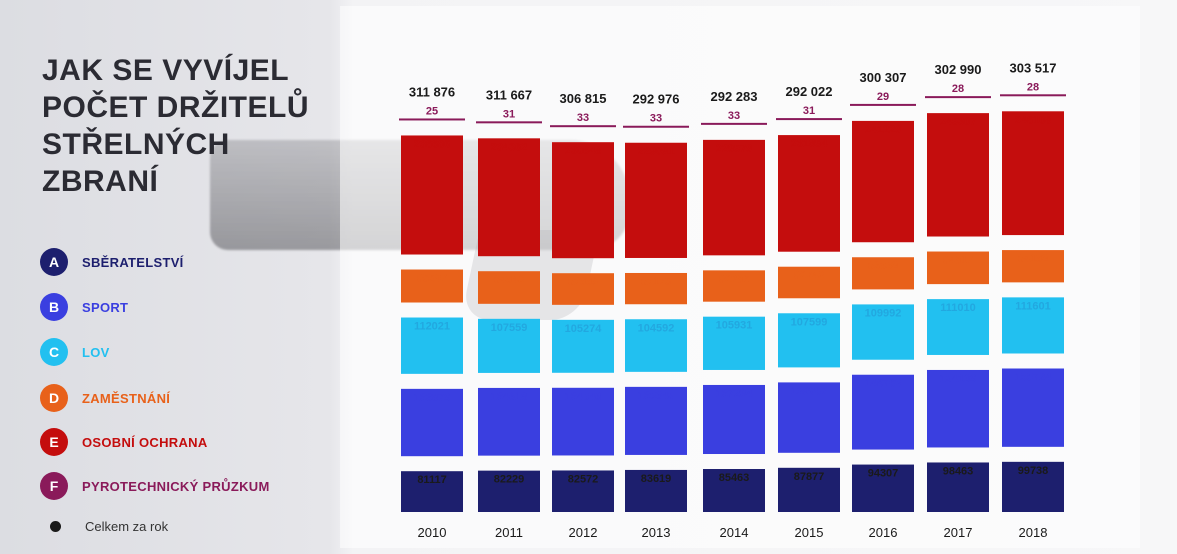 Image resolution: width=1177 pixels, height=554 pixels. What do you see at coordinates (166, 70) in the screenshot?
I see `title-line: JAK SE VYVÍJEL` at bounding box center [166, 70].